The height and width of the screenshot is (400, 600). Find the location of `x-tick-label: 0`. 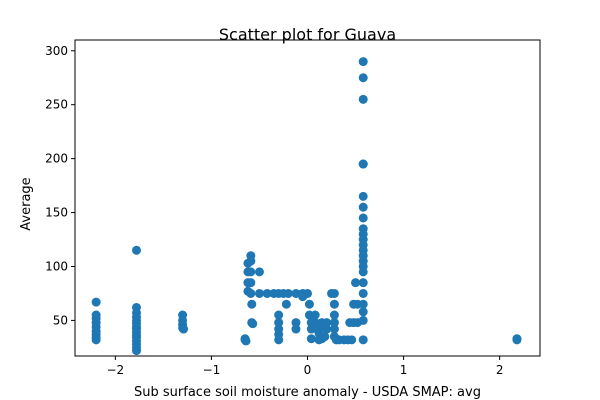

x-tick-label: 0 is located at coordinates (308, 370).